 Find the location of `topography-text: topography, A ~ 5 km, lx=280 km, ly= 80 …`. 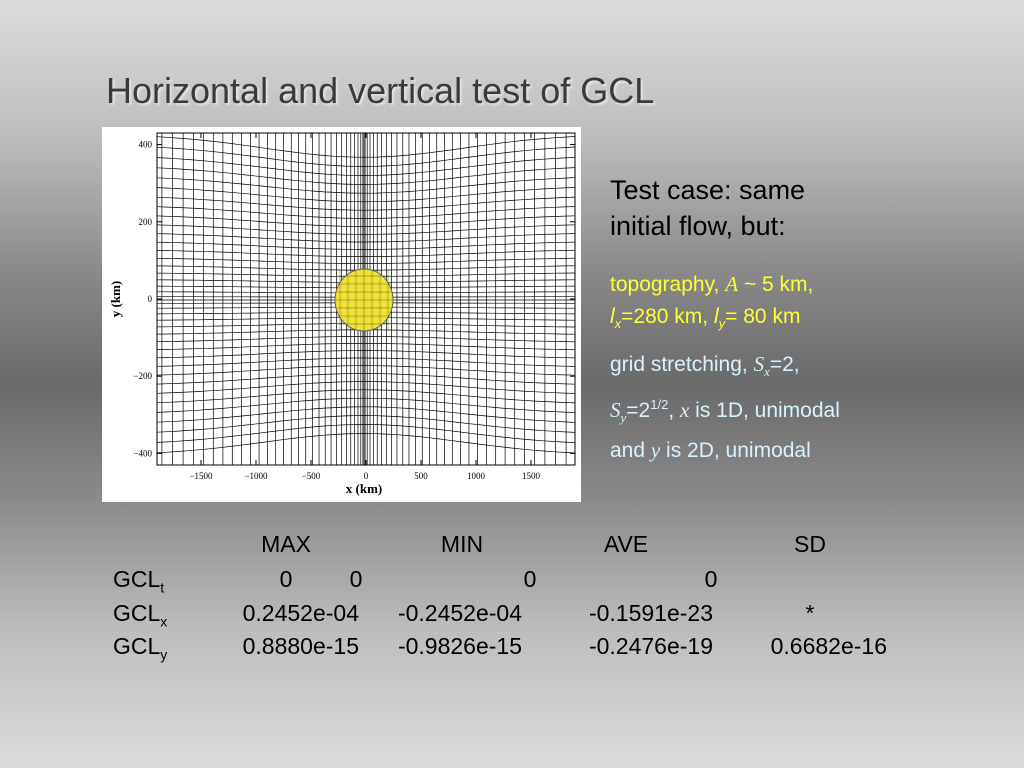

topography-text: topography, A ~ 5 km, lx=280 km, ly= 80 … is located at coordinates (810, 304).